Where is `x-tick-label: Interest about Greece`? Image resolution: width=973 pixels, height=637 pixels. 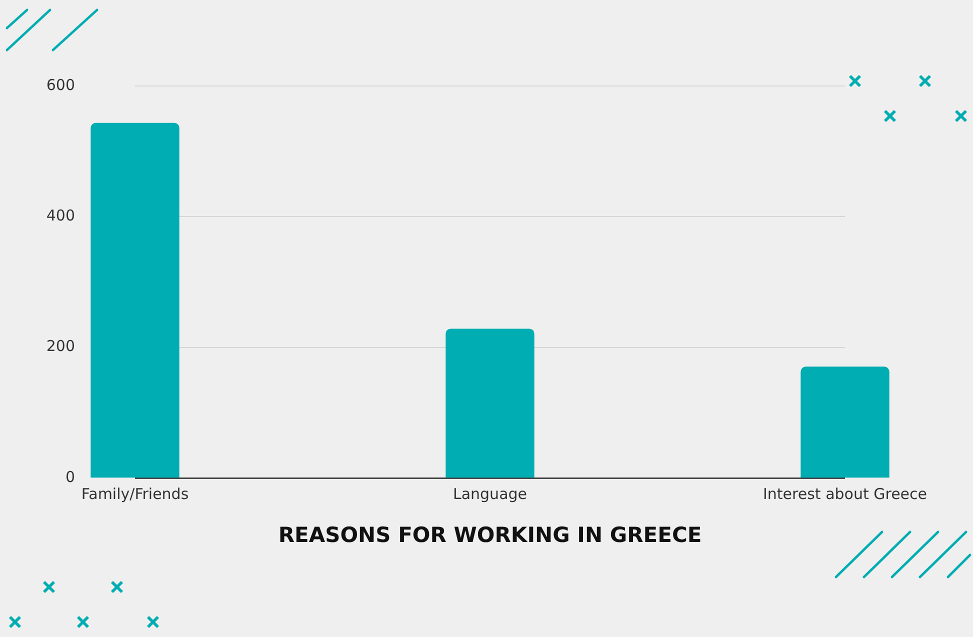
x-tick-label: Interest about Greece is located at coordinates (845, 493).